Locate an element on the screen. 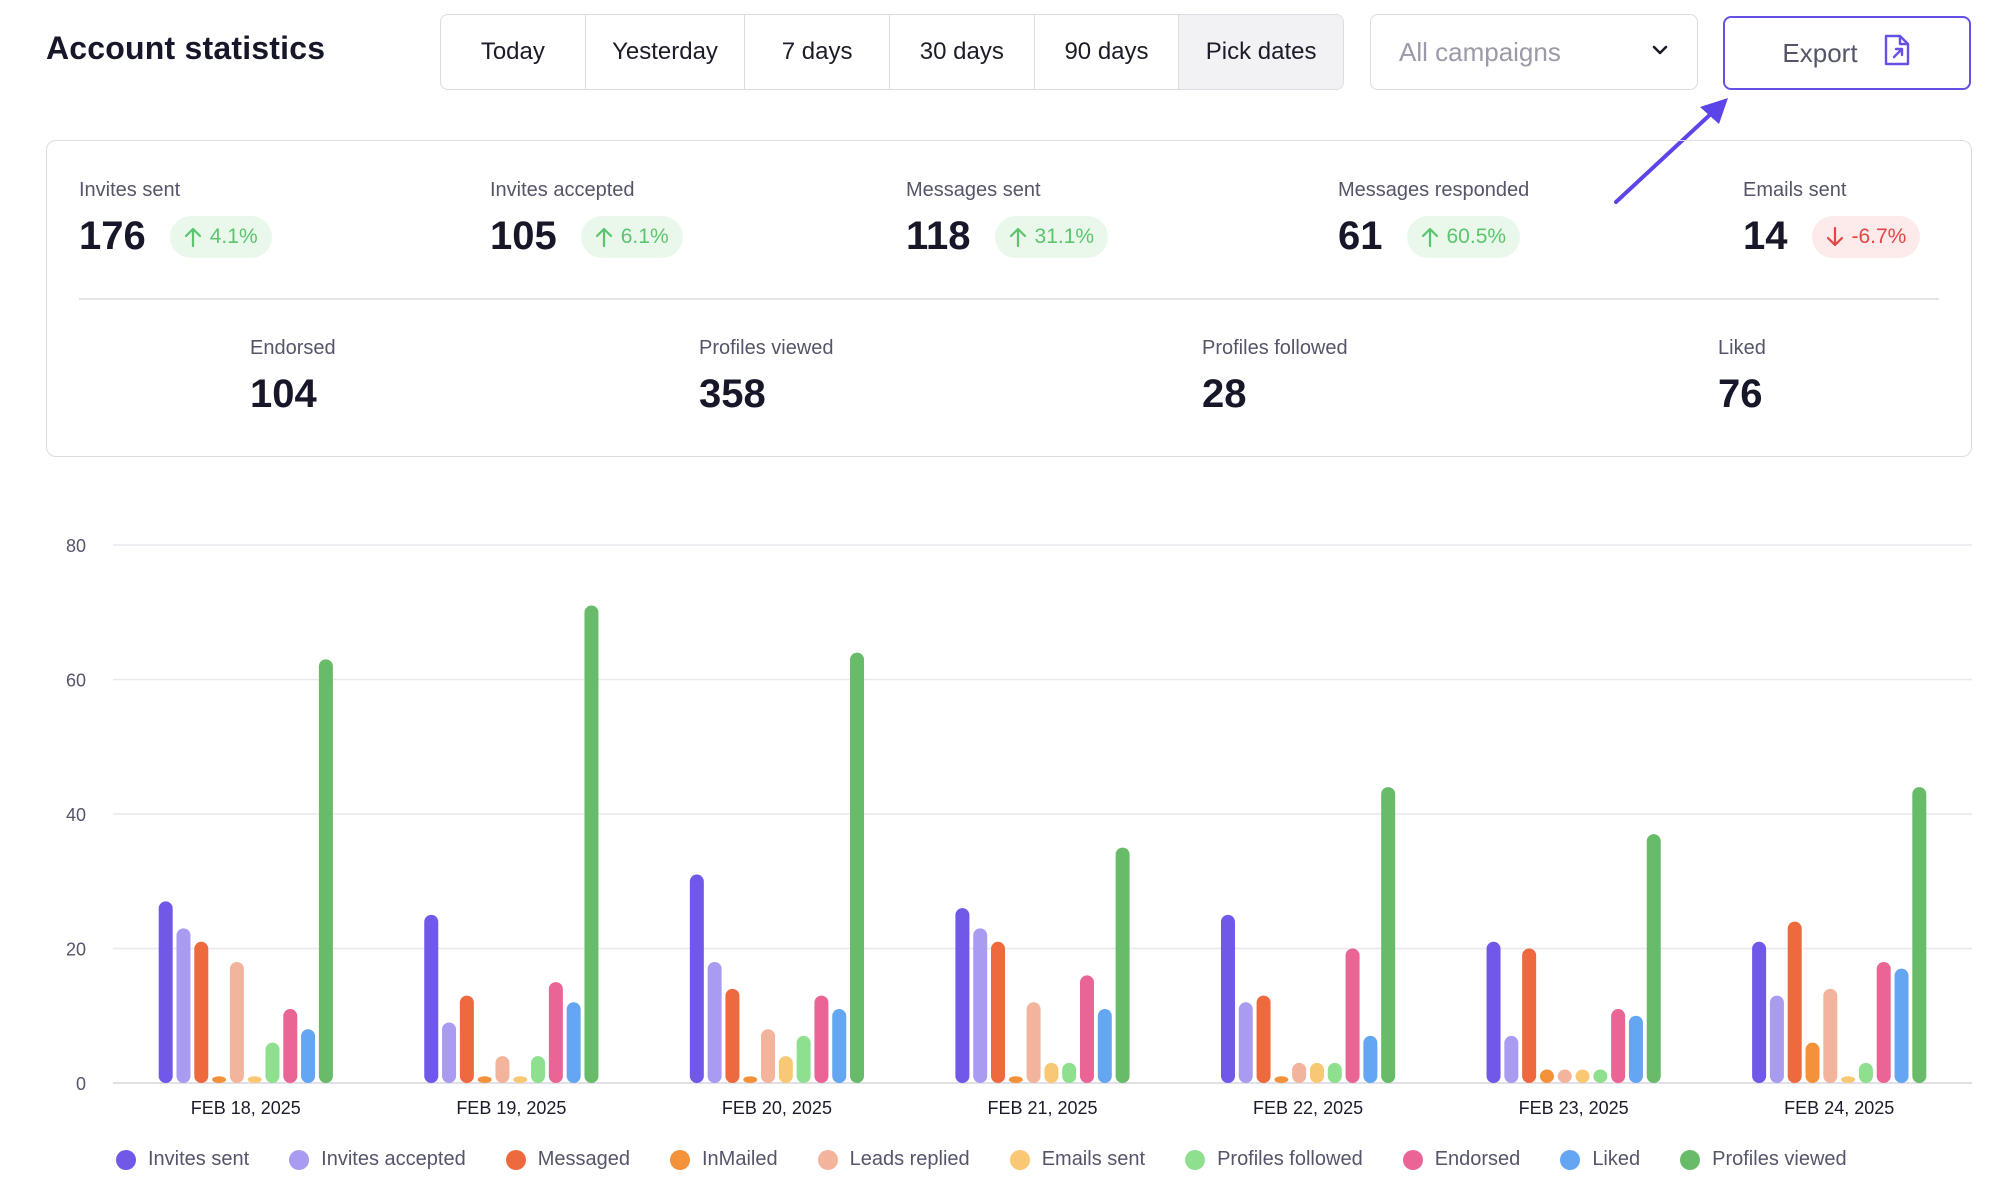  y-tick-label: 40 is located at coordinates (76, 815).